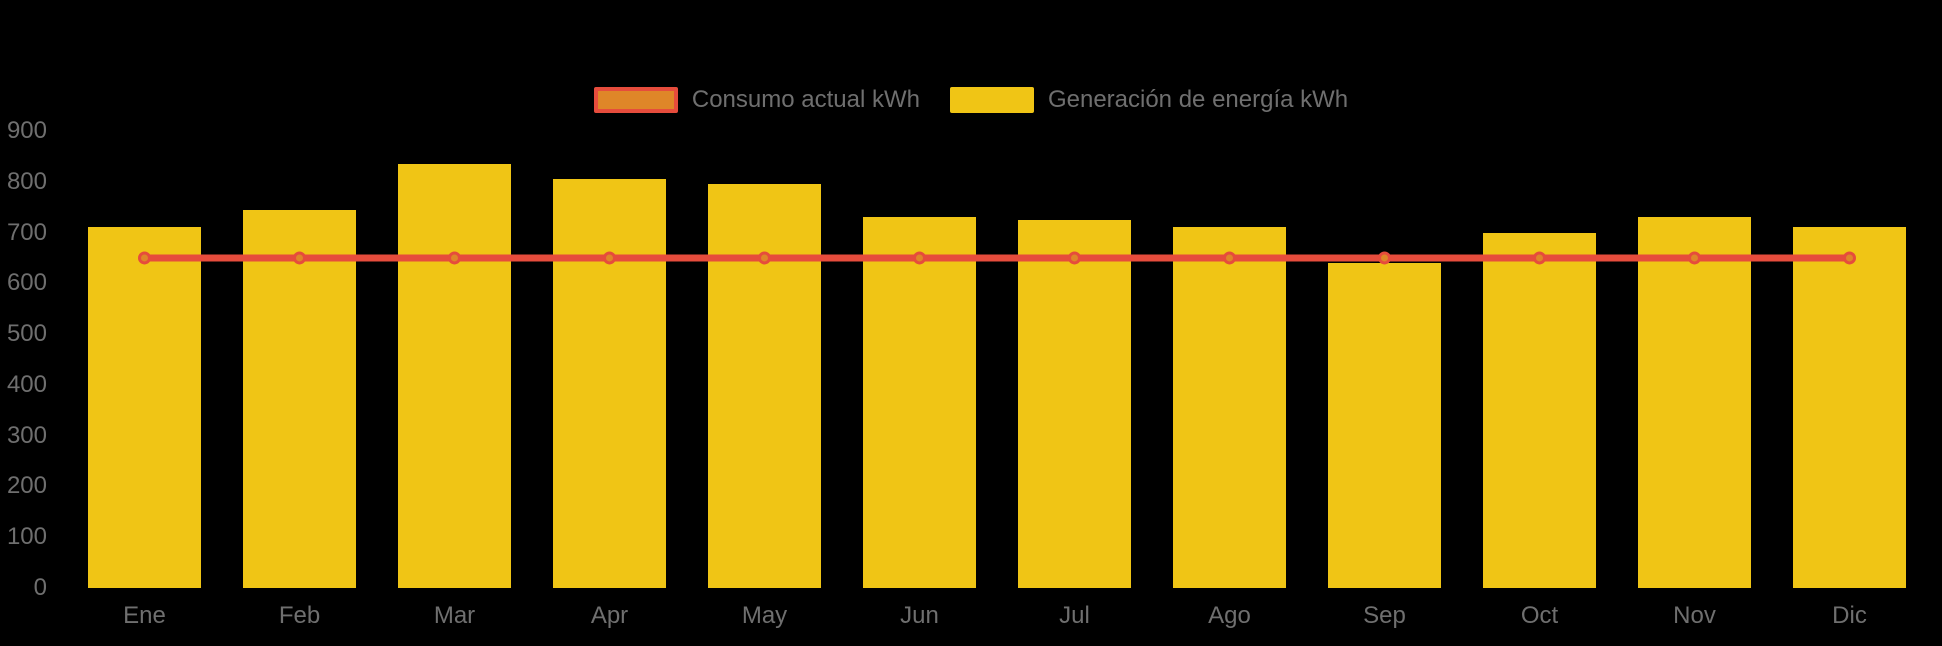  I want to click on line-point-jul, so click(1074, 258).